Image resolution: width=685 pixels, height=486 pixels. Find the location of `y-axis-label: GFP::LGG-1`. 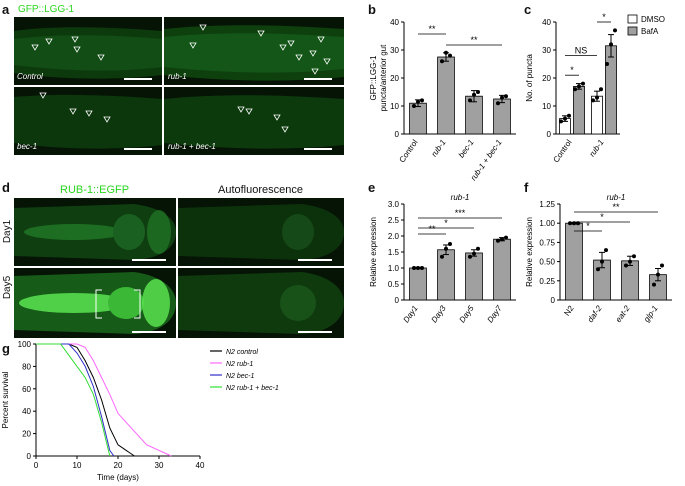

y-axis-label: GFP::LGG-1 is located at coordinates (373, 77).